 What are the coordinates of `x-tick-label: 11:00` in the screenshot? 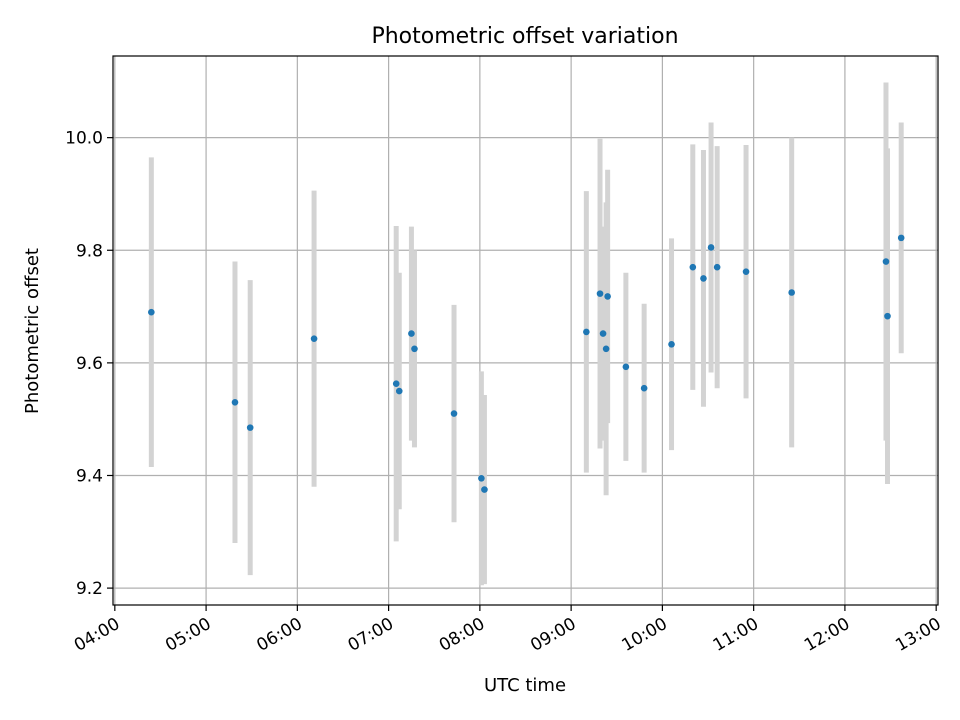 It's located at (736, 635).